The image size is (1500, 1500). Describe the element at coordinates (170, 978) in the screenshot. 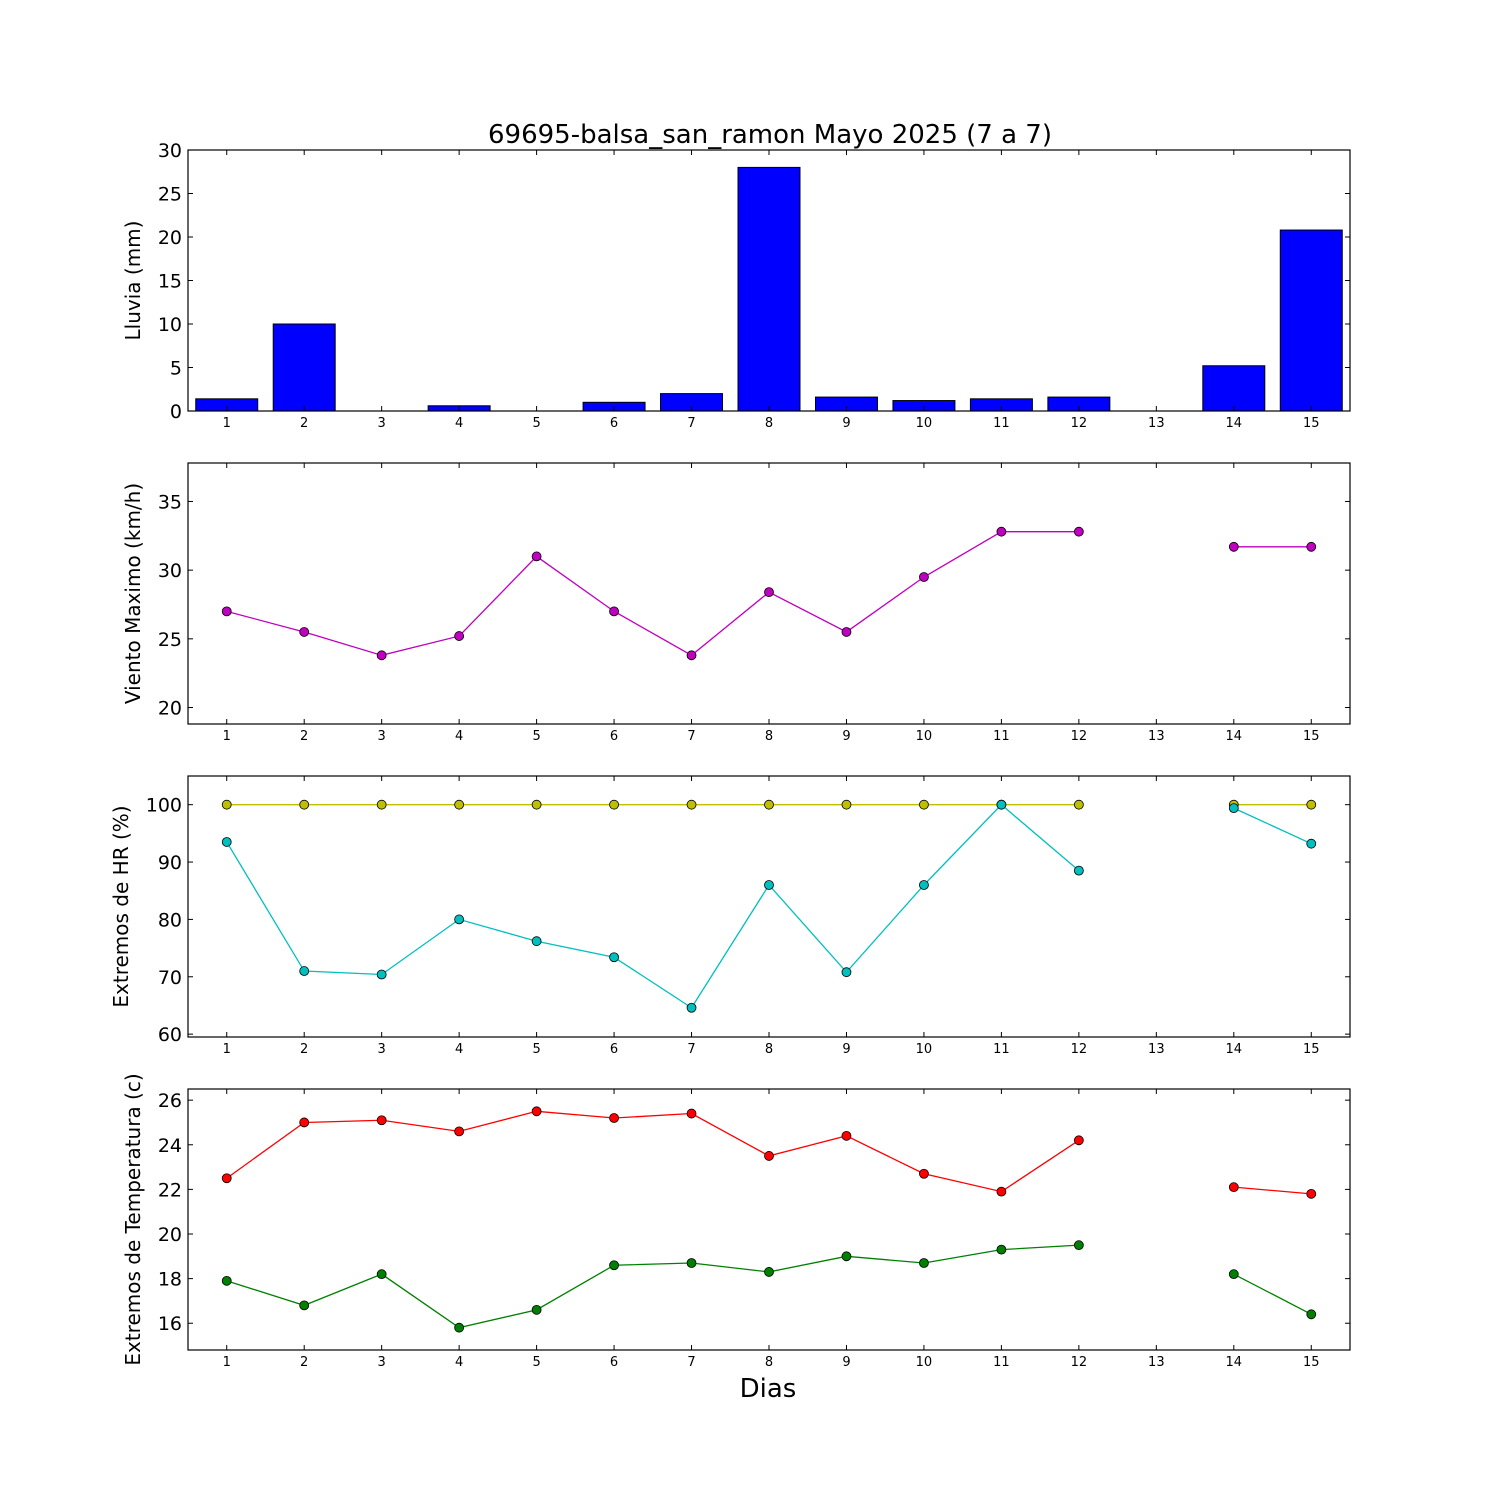

I see `y-tick-label: 70` at that location.